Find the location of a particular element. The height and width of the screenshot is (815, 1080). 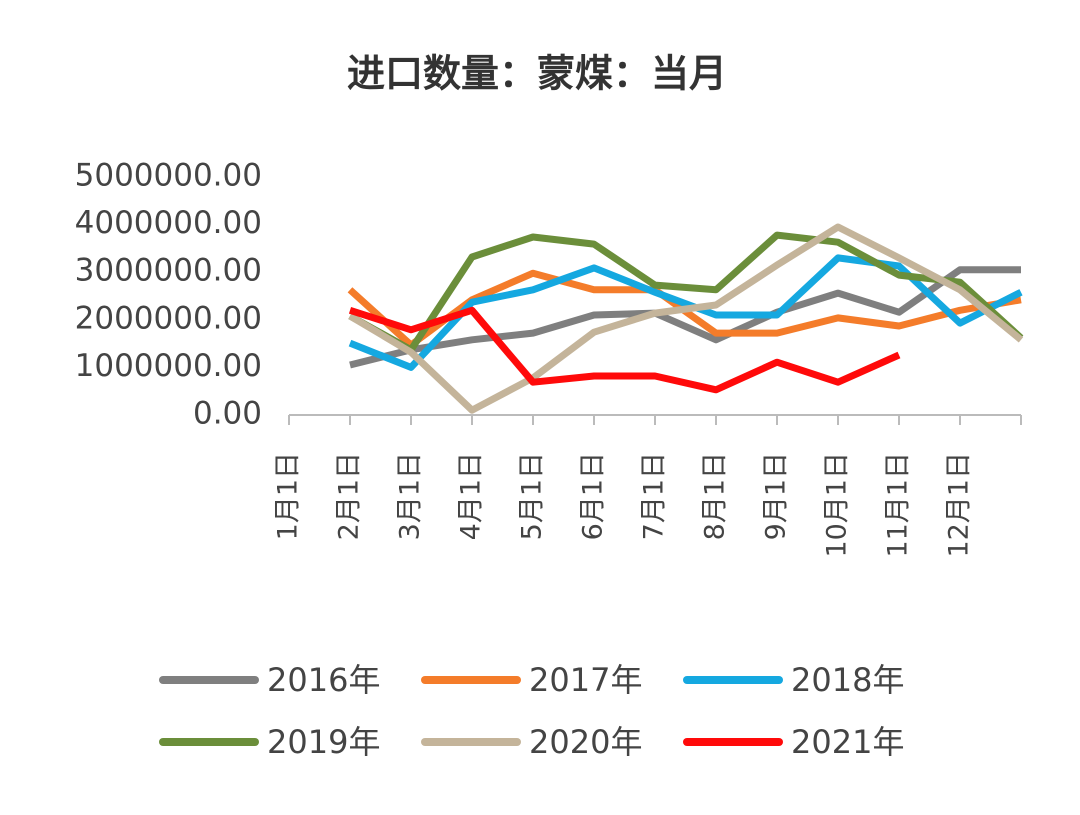

legend-label: 2021年 is located at coordinates (847, 742).